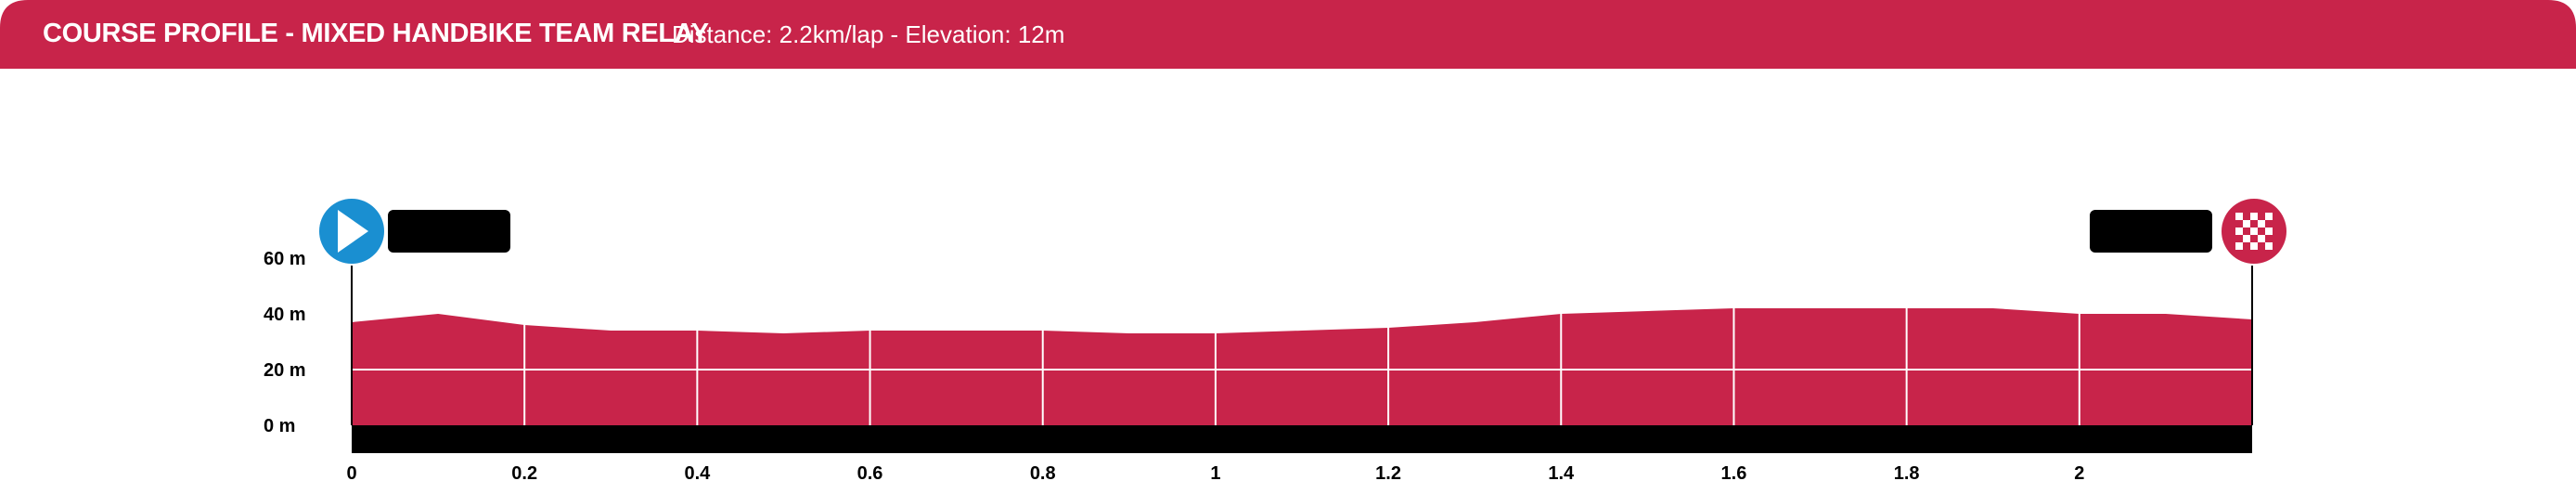 The width and height of the screenshot is (2576, 494). I want to click on x-tick-label: 1, so click(1215, 473).